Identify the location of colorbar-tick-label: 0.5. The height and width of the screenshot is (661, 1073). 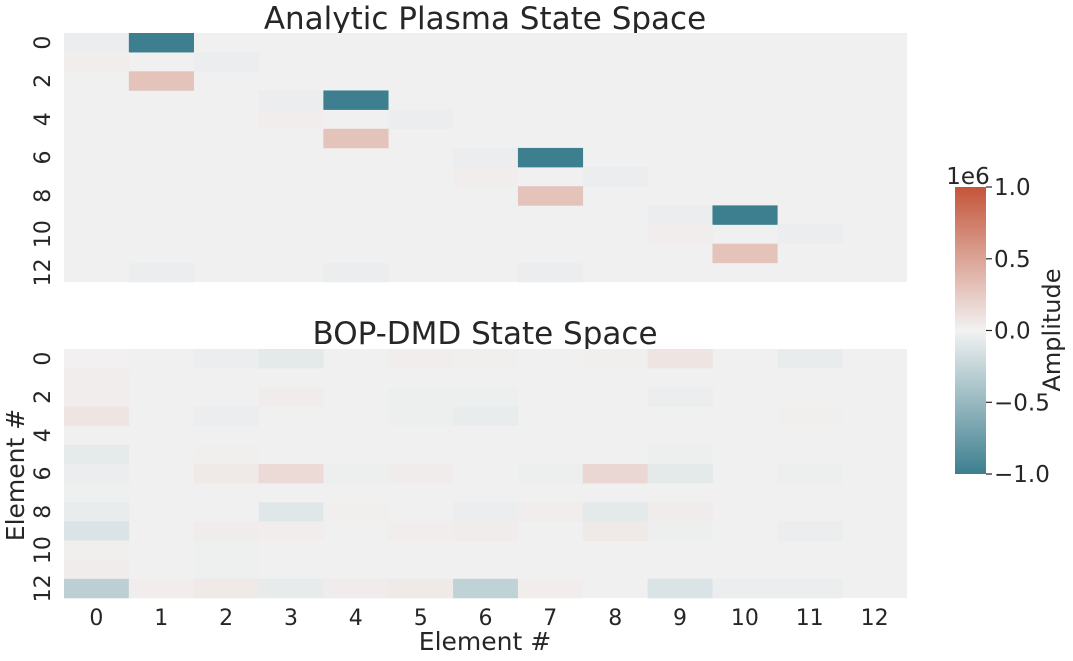
(1012, 260).